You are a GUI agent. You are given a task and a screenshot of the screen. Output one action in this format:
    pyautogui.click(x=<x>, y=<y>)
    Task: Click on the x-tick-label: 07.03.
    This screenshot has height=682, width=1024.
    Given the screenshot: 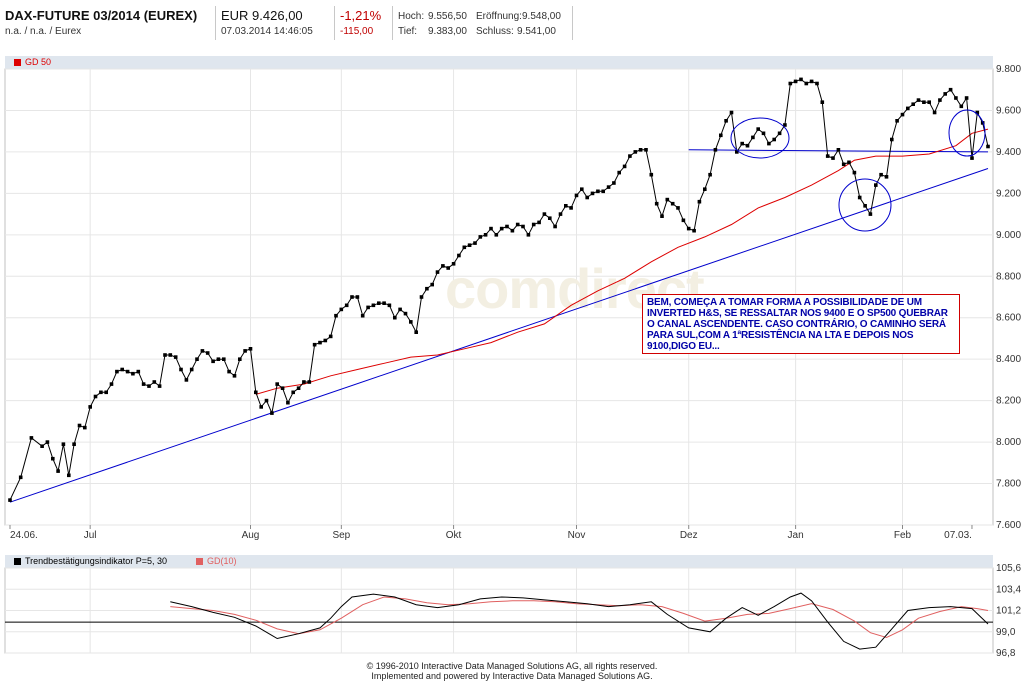 What is the action you would take?
    pyautogui.click(x=958, y=535)
    